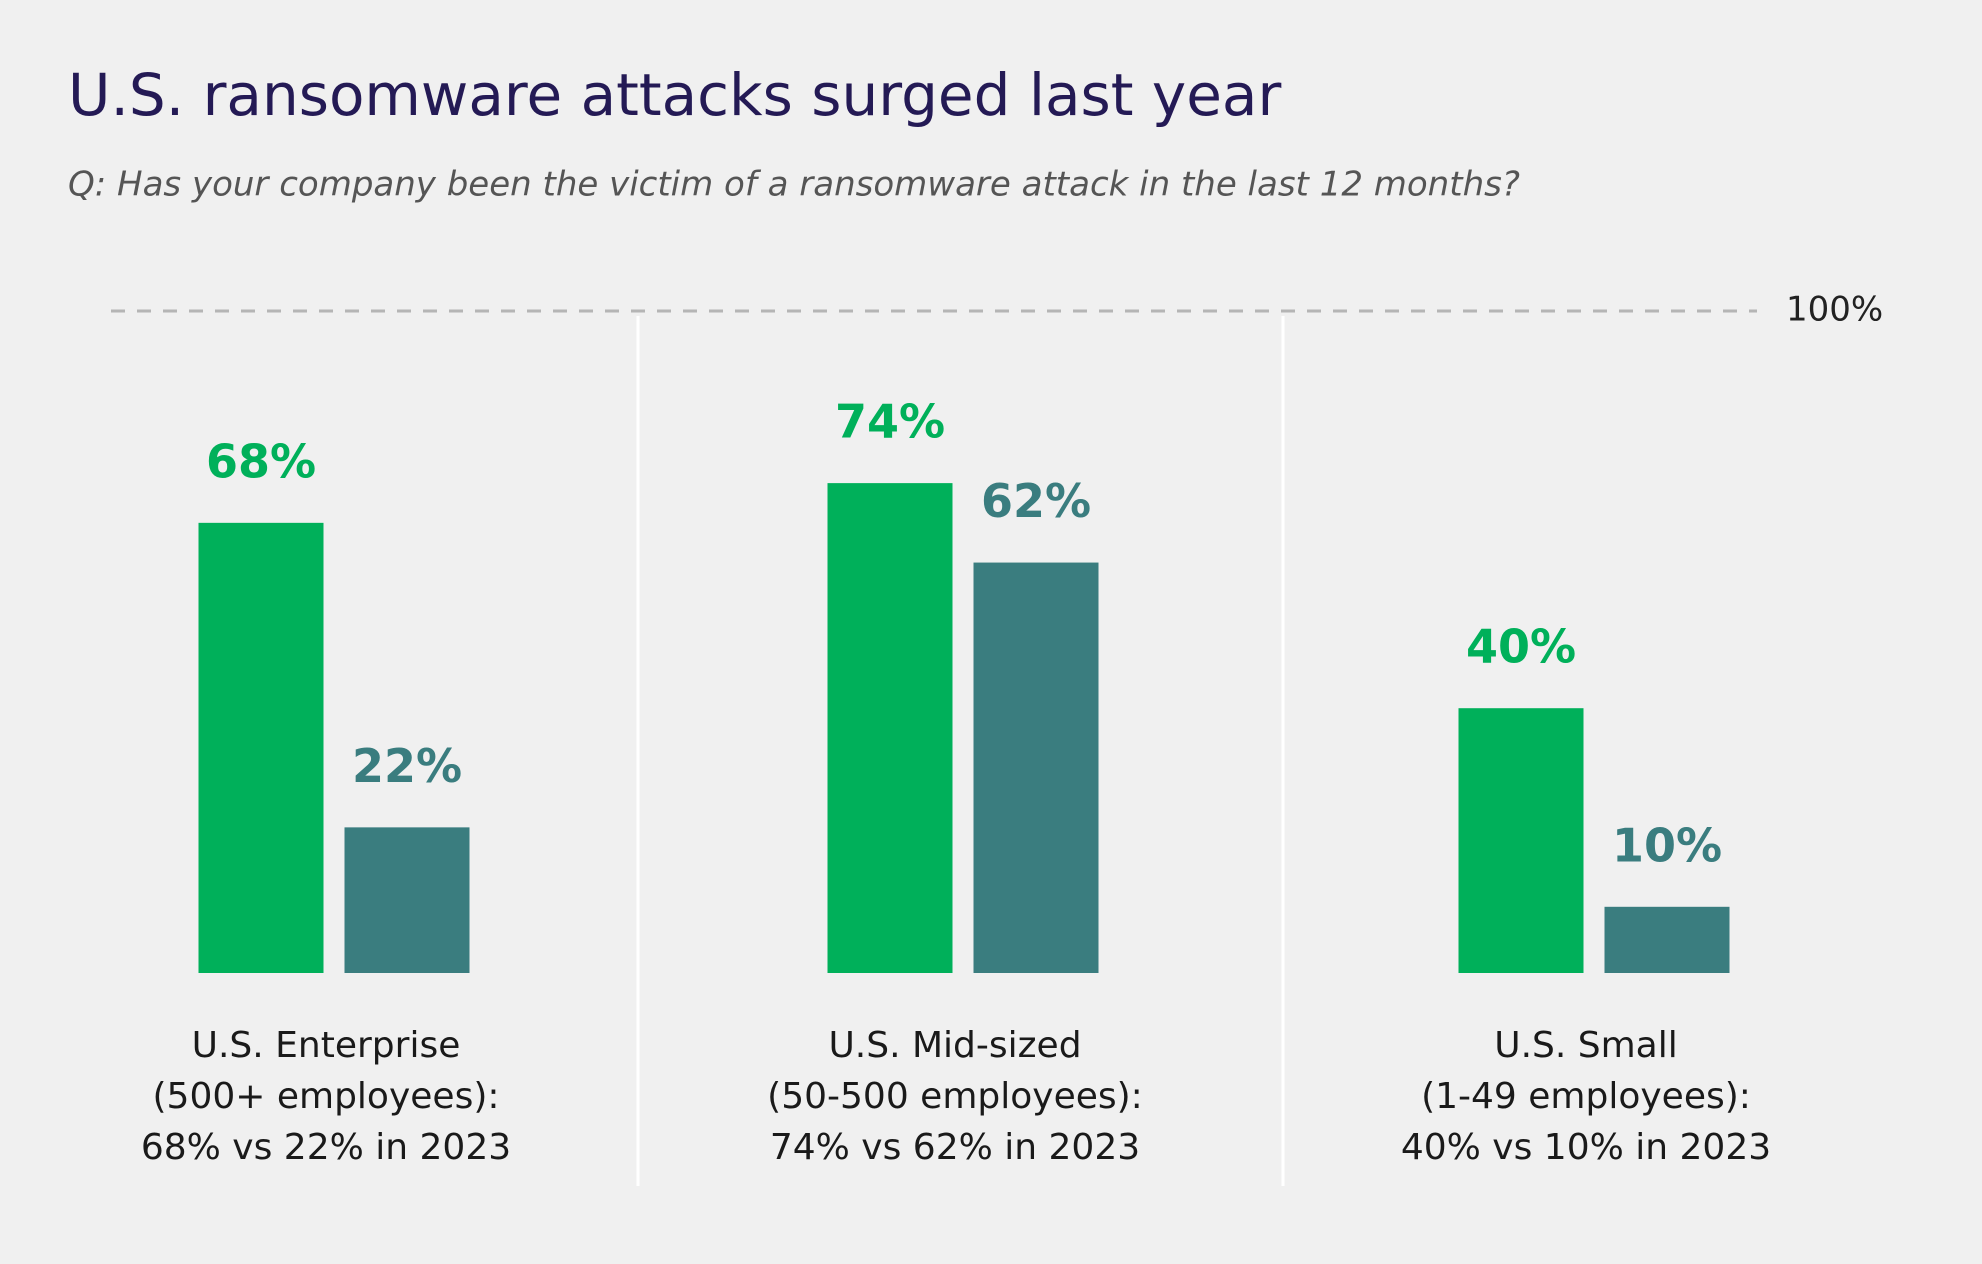 The image size is (1982, 1264). What do you see at coordinates (890, 422) in the screenshot?
I see `value-label: 74%` at bounding box center [890, 422].